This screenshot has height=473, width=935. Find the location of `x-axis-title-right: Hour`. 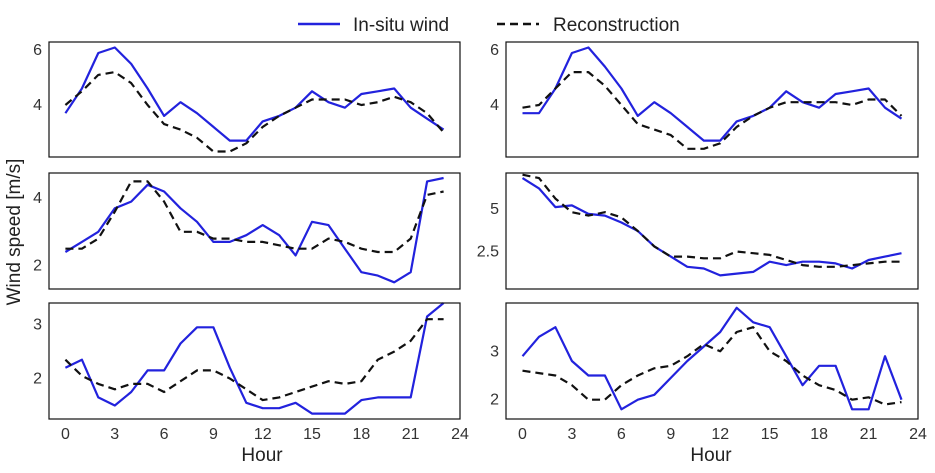

x-axis-title-right: Hour is located at coordinates (711, 455).